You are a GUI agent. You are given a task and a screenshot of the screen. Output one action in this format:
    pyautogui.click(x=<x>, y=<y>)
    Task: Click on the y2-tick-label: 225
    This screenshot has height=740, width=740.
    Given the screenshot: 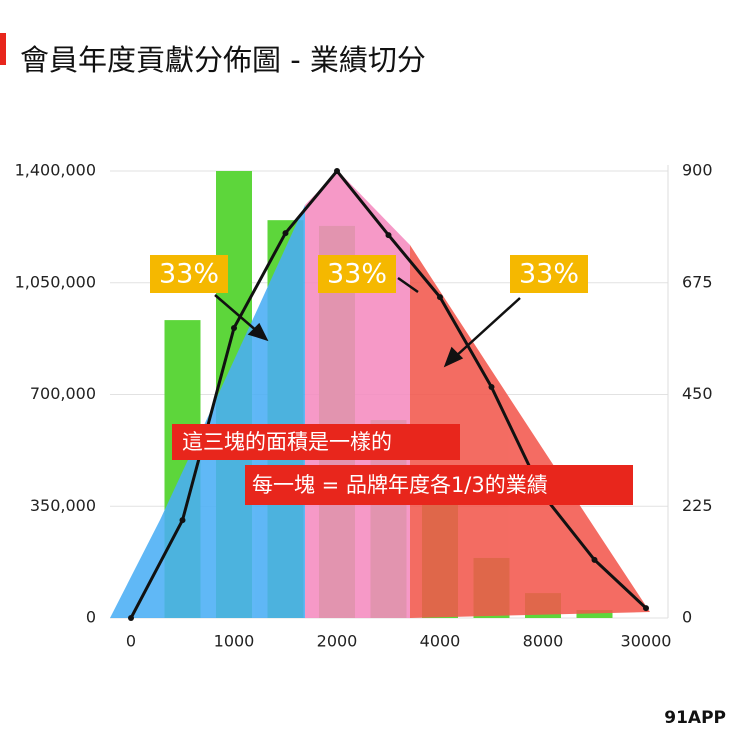 What is the action you would take?
    pyautogui.click(x=697, y=505)
    